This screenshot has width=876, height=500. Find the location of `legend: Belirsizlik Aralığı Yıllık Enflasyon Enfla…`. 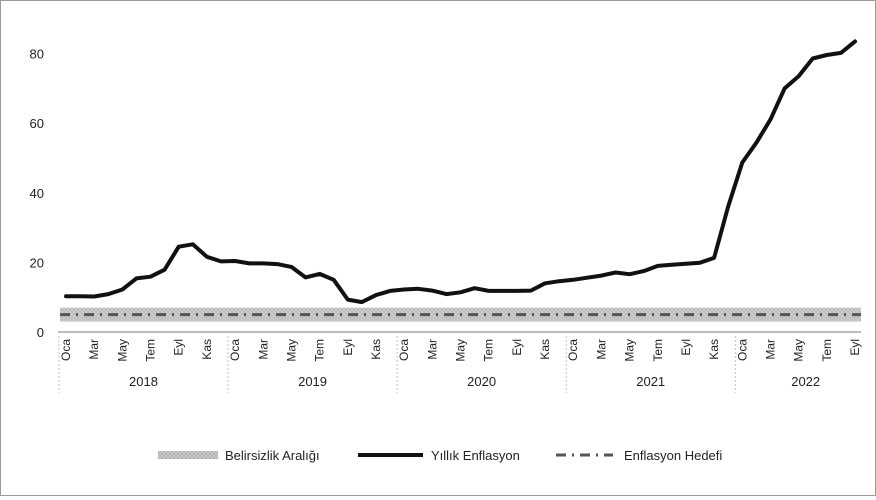

legend: Belirsizlik Aralığı Yıllık Enflasyon Enfla… is located at coordinates (440, 455).